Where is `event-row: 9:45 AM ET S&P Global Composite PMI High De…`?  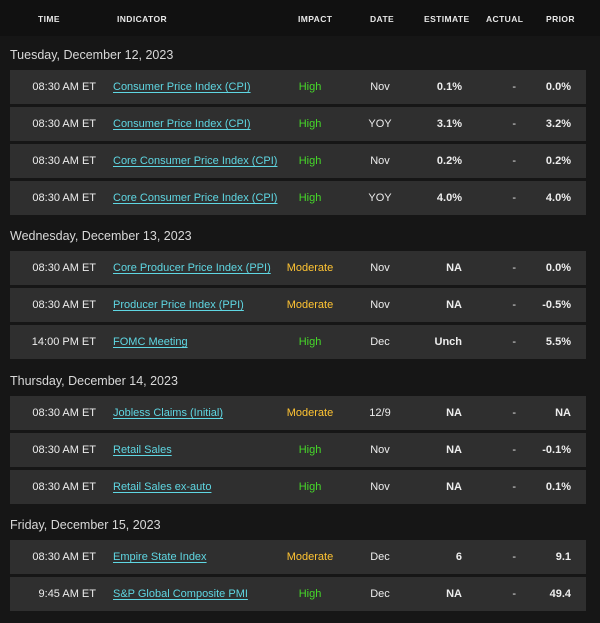
event-row: 9:45 AM ET S&P Global Composite PMI High De… is located at coordinates (298, 594).